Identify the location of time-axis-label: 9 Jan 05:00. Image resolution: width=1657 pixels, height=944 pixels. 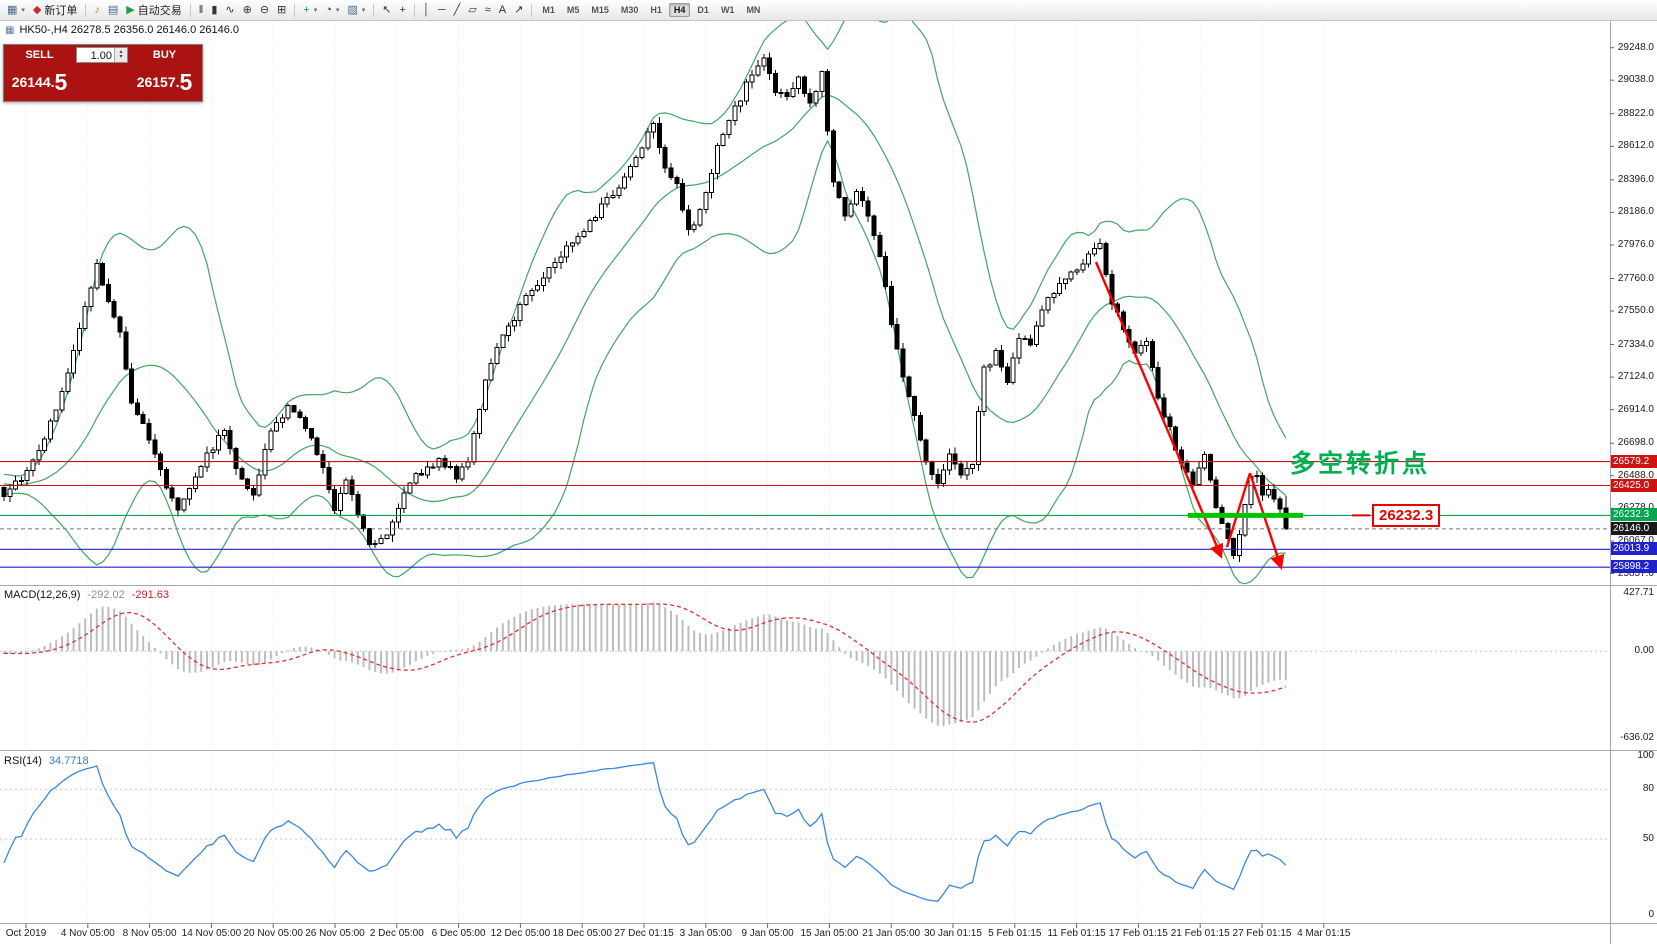
(767, 933).